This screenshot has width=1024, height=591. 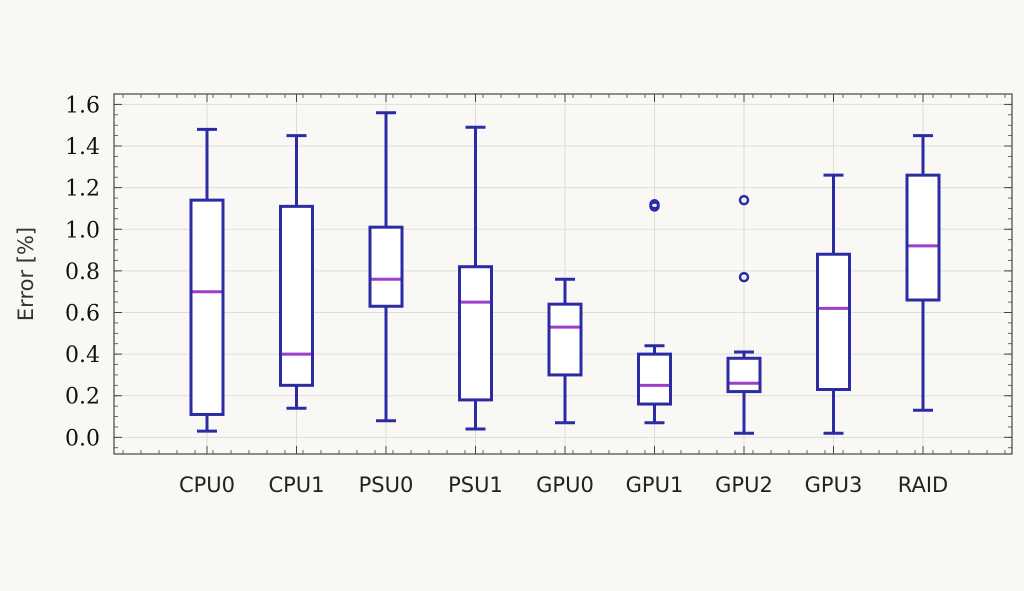 I want to click on box-psu1, so click(x=475, y=278).